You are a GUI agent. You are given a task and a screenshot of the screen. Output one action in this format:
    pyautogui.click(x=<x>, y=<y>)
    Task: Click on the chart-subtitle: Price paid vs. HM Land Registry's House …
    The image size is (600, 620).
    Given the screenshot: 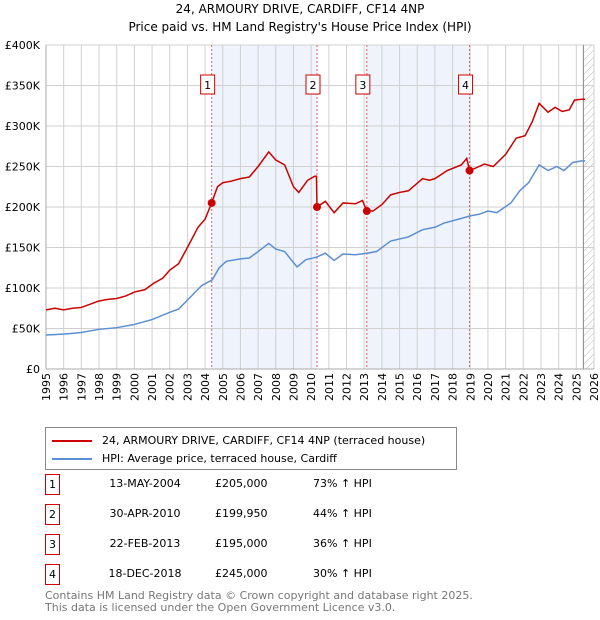 What is the action you would take?
    pyautogui.click(x=299, y=27)
    